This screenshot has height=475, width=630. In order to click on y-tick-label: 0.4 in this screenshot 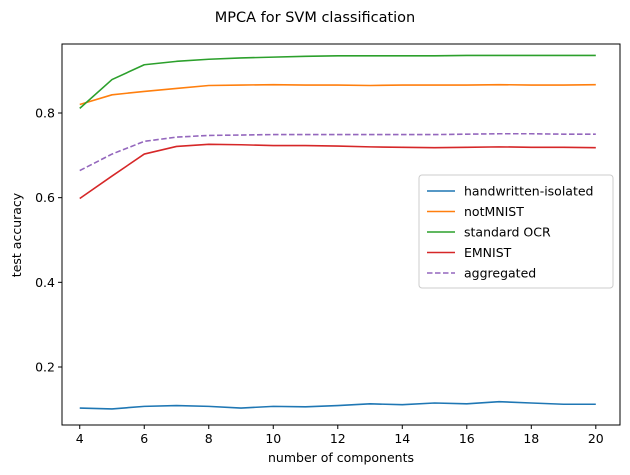, I will do `click(45, 282)`.